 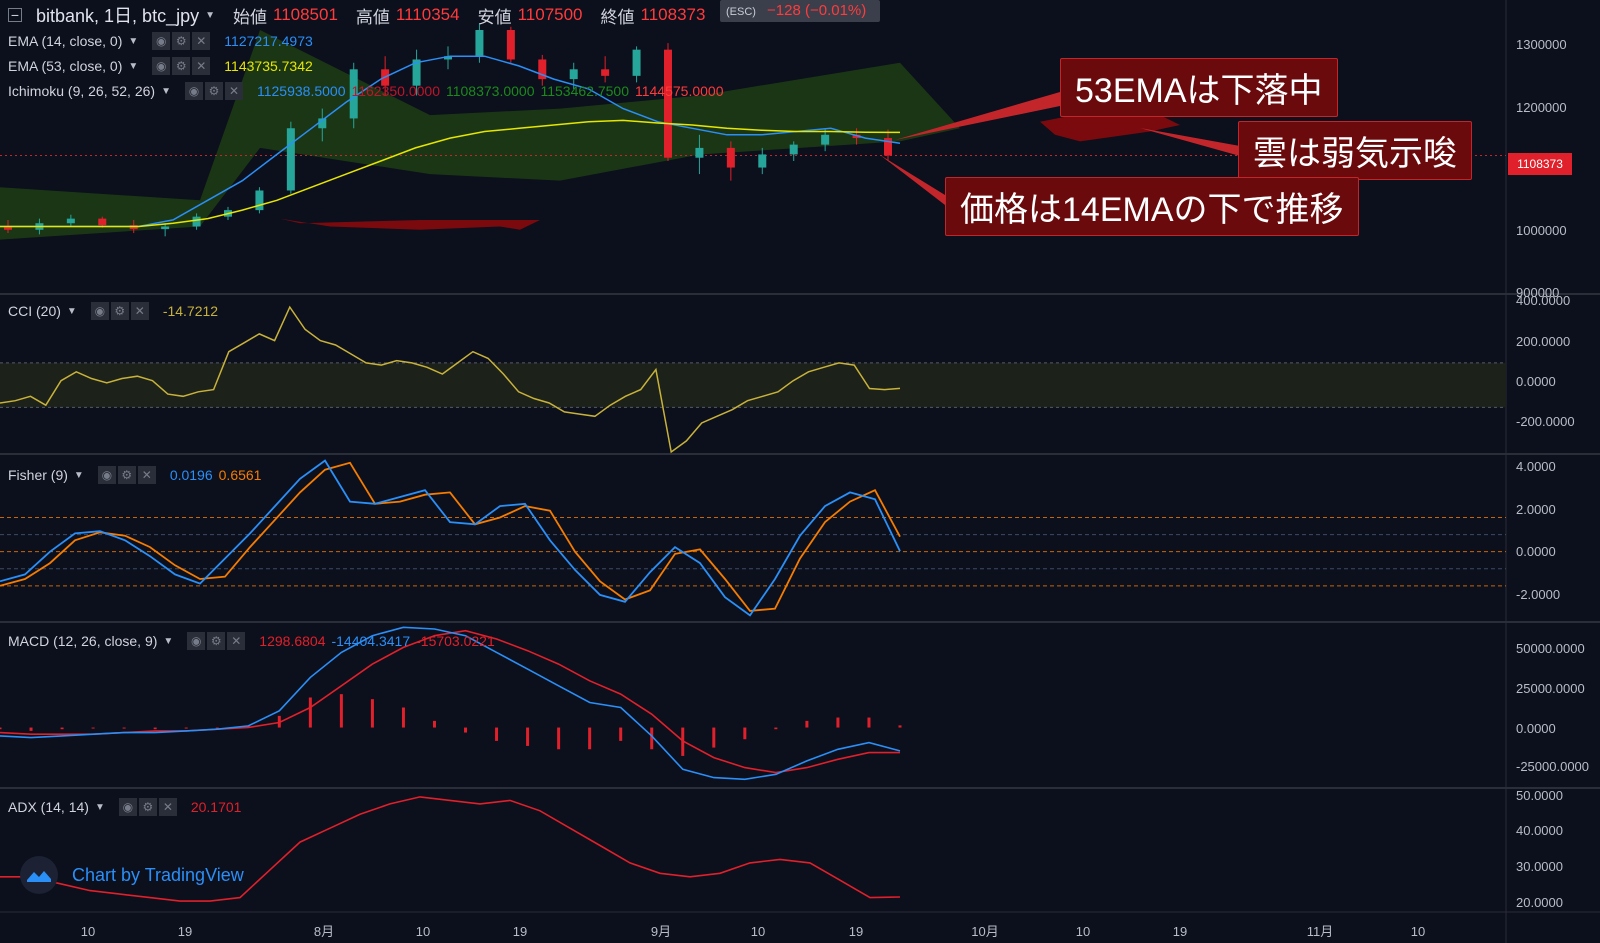 I want to click on esc-tooltip: (ESC) −128 (−0.01%), so click(x=800, y=11).